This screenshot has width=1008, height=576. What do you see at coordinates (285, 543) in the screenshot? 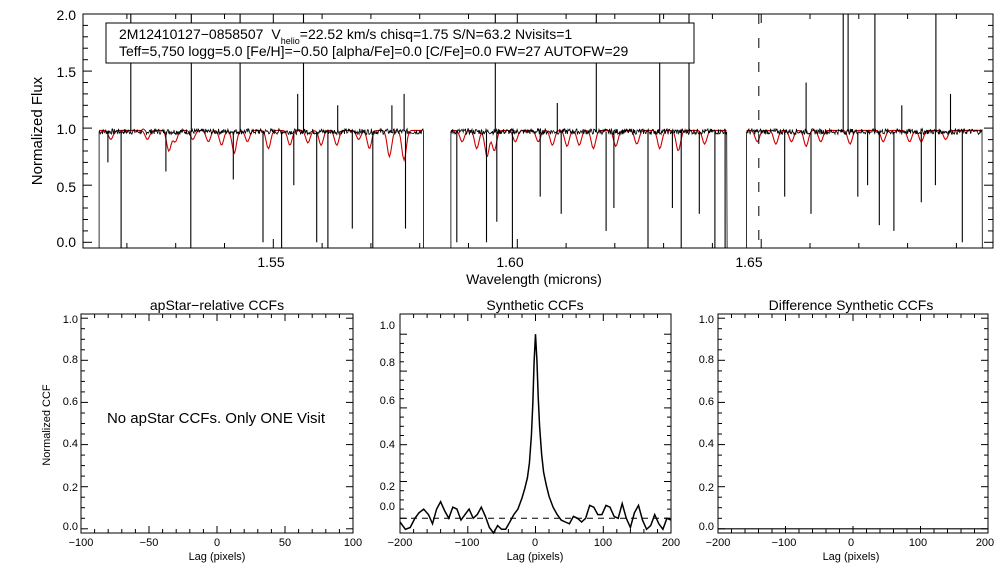
I see `x-tick-label: 50` at bounding box center [285, 543].